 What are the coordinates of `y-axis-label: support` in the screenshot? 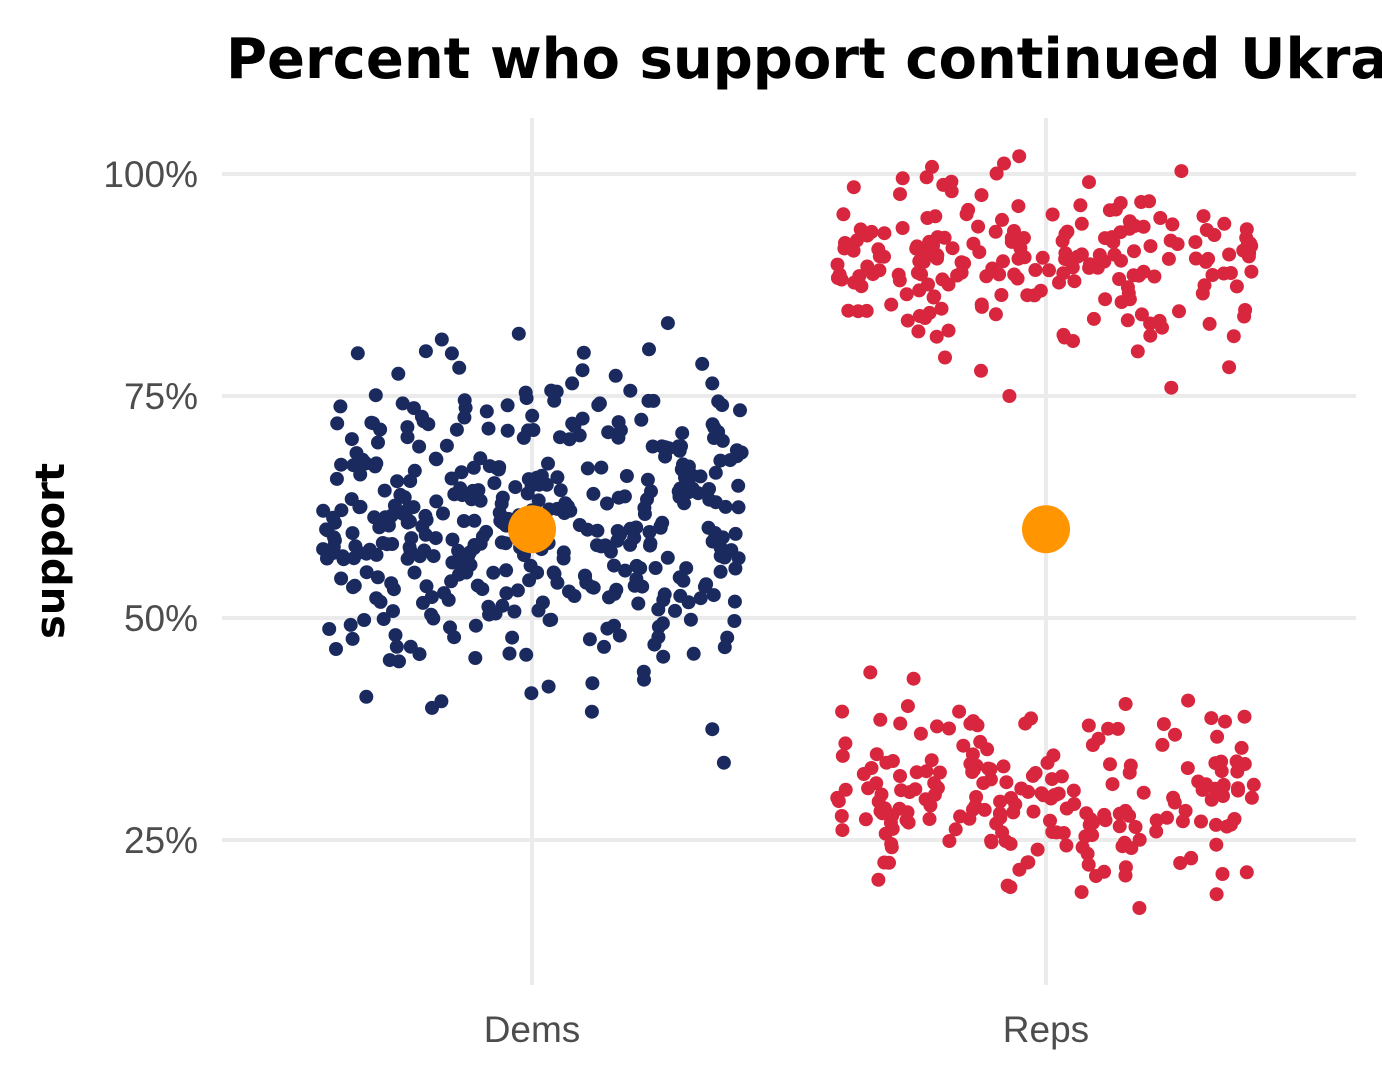 It's located at (51, 551).